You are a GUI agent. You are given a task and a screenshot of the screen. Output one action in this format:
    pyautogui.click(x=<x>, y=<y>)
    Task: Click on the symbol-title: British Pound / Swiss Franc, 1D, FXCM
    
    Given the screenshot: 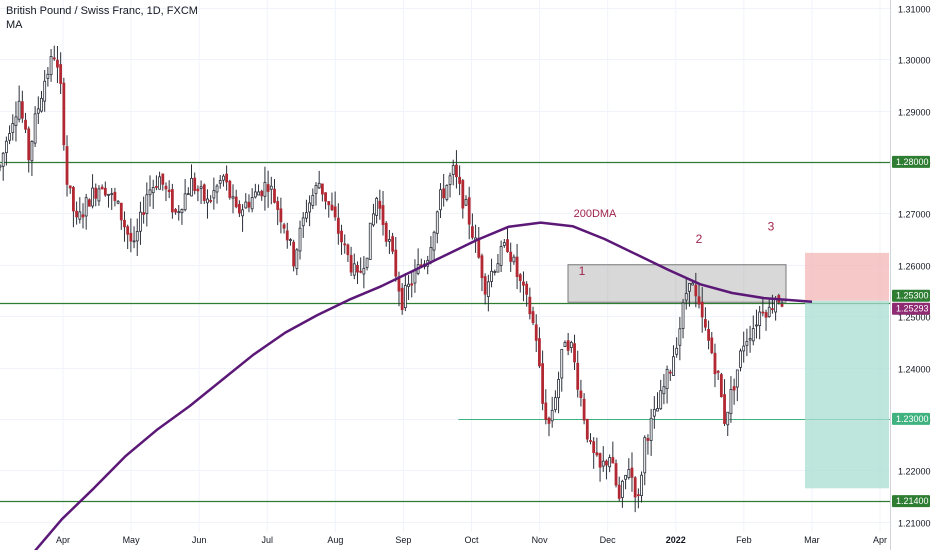 What is the action you would take?
    pyautogui.click(x=102, y=11)
    